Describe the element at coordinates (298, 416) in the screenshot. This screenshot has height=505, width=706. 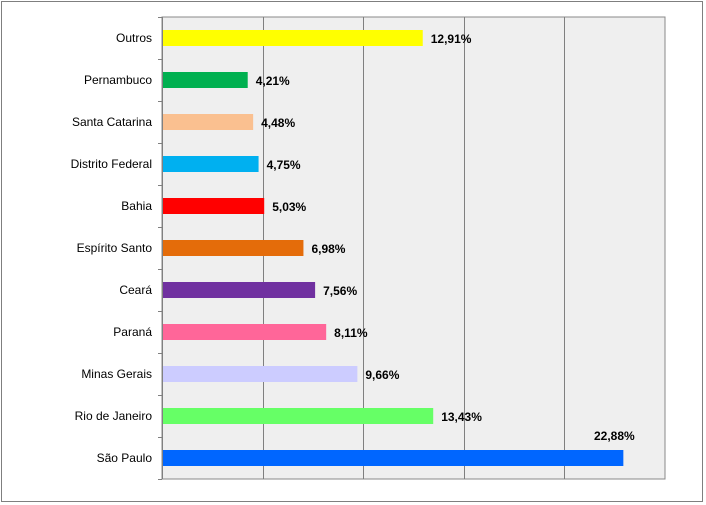
I see `bar-rio-de-janeiro` at that location.